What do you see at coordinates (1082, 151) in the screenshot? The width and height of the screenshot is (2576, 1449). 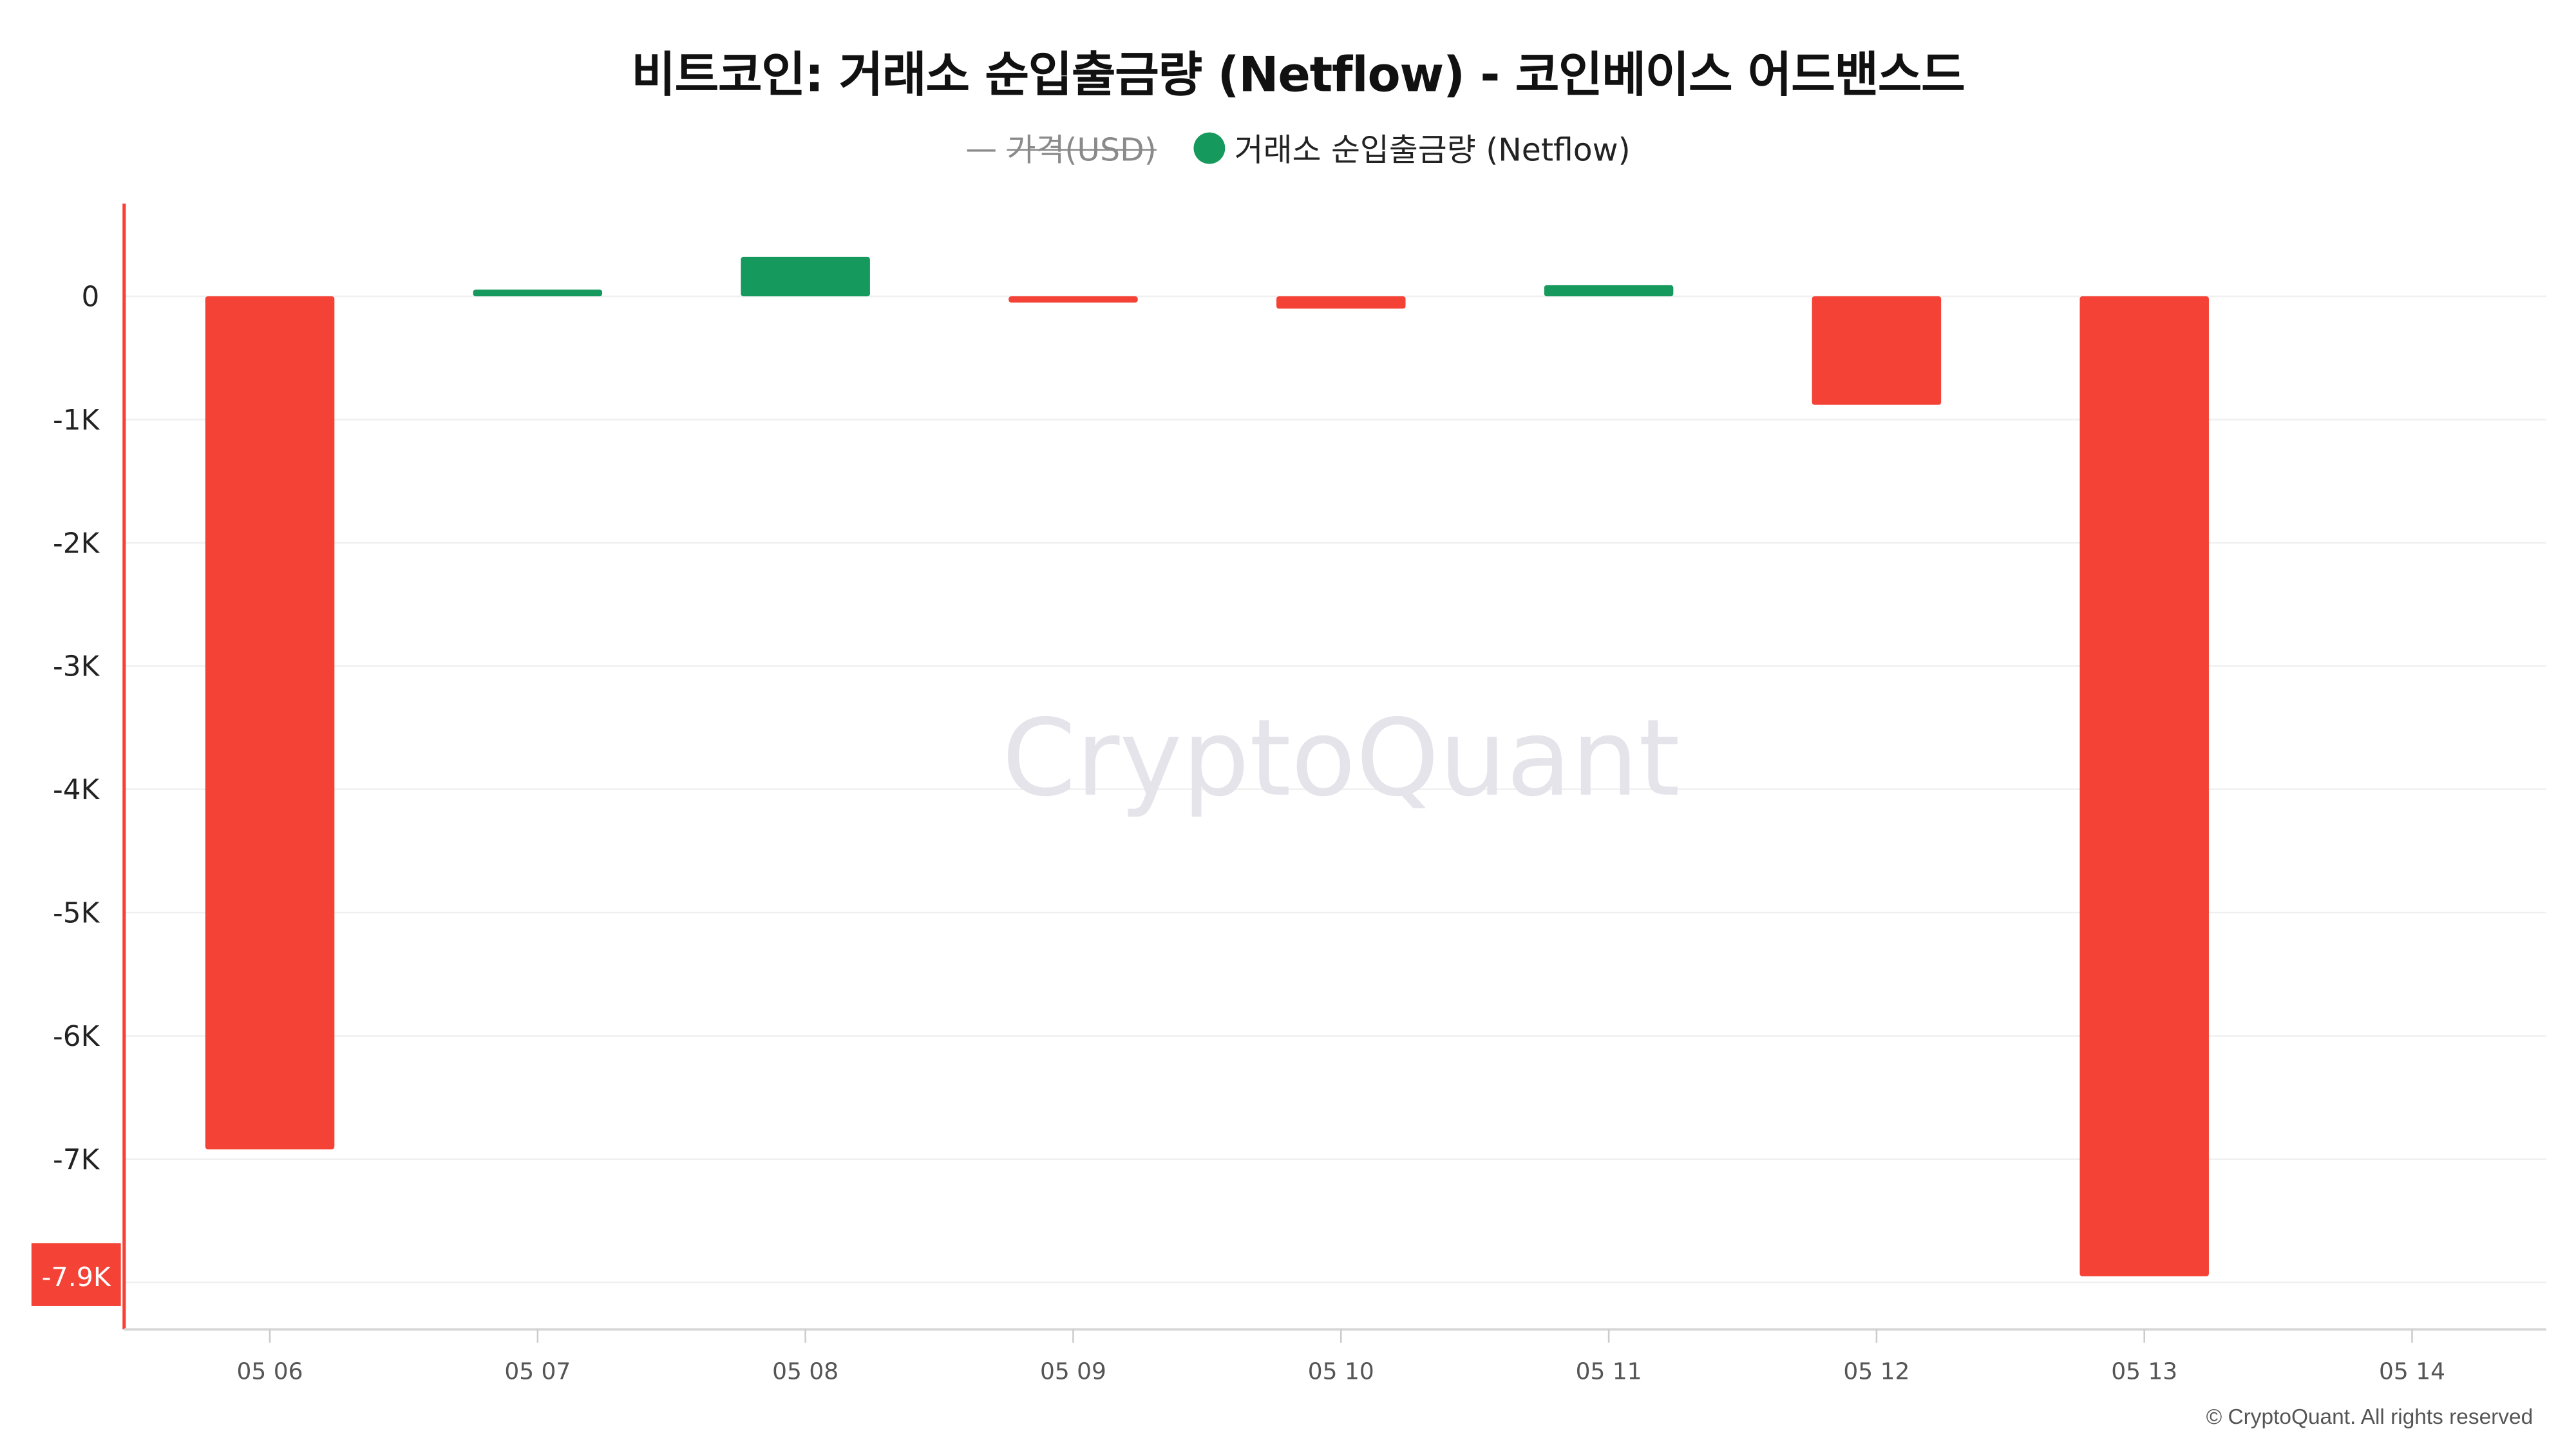 I see `legend-price-label: 가격(USD)` at bounding box center [1082, 151].